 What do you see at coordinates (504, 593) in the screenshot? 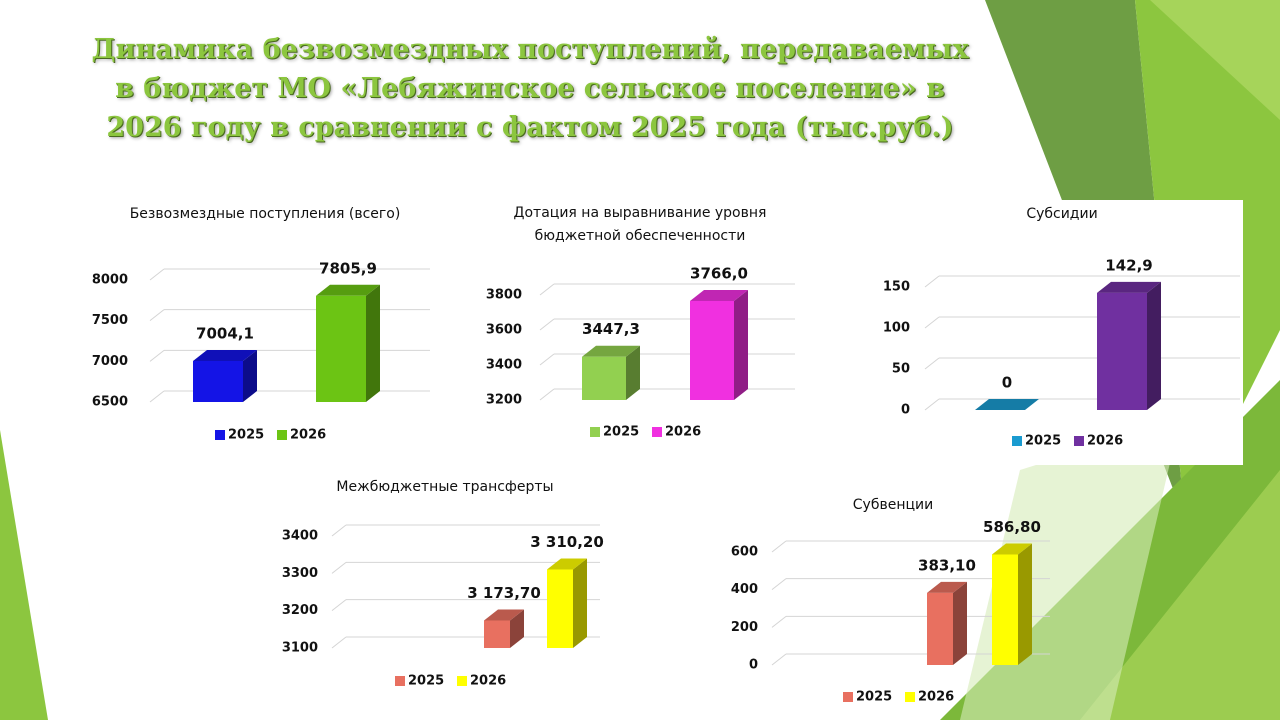
I see `value-label: 3 173,70` at bounding box center [504, 593].